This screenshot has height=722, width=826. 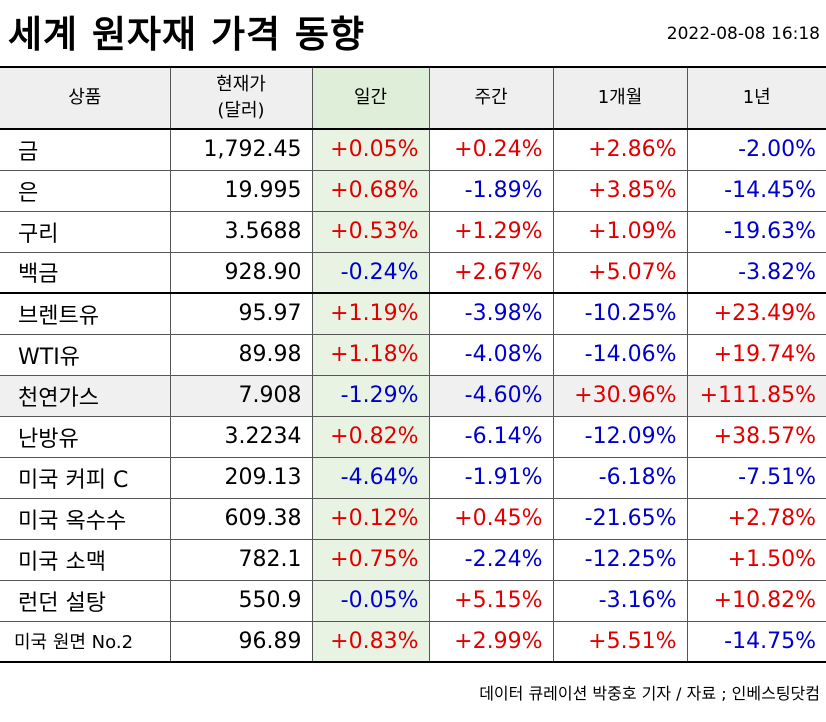 What do you see at coordinates (241, 354) in the screenshot?
I see `price-cell: 89.98` at bounding box center [241, 354].